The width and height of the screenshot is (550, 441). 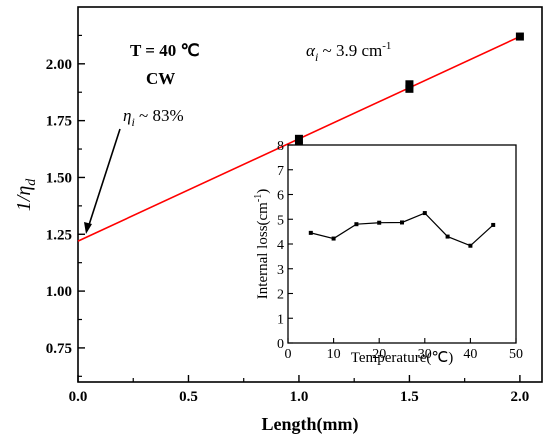 I want to click on annotation-eta-arrow-head, so click(x=88, y=228).